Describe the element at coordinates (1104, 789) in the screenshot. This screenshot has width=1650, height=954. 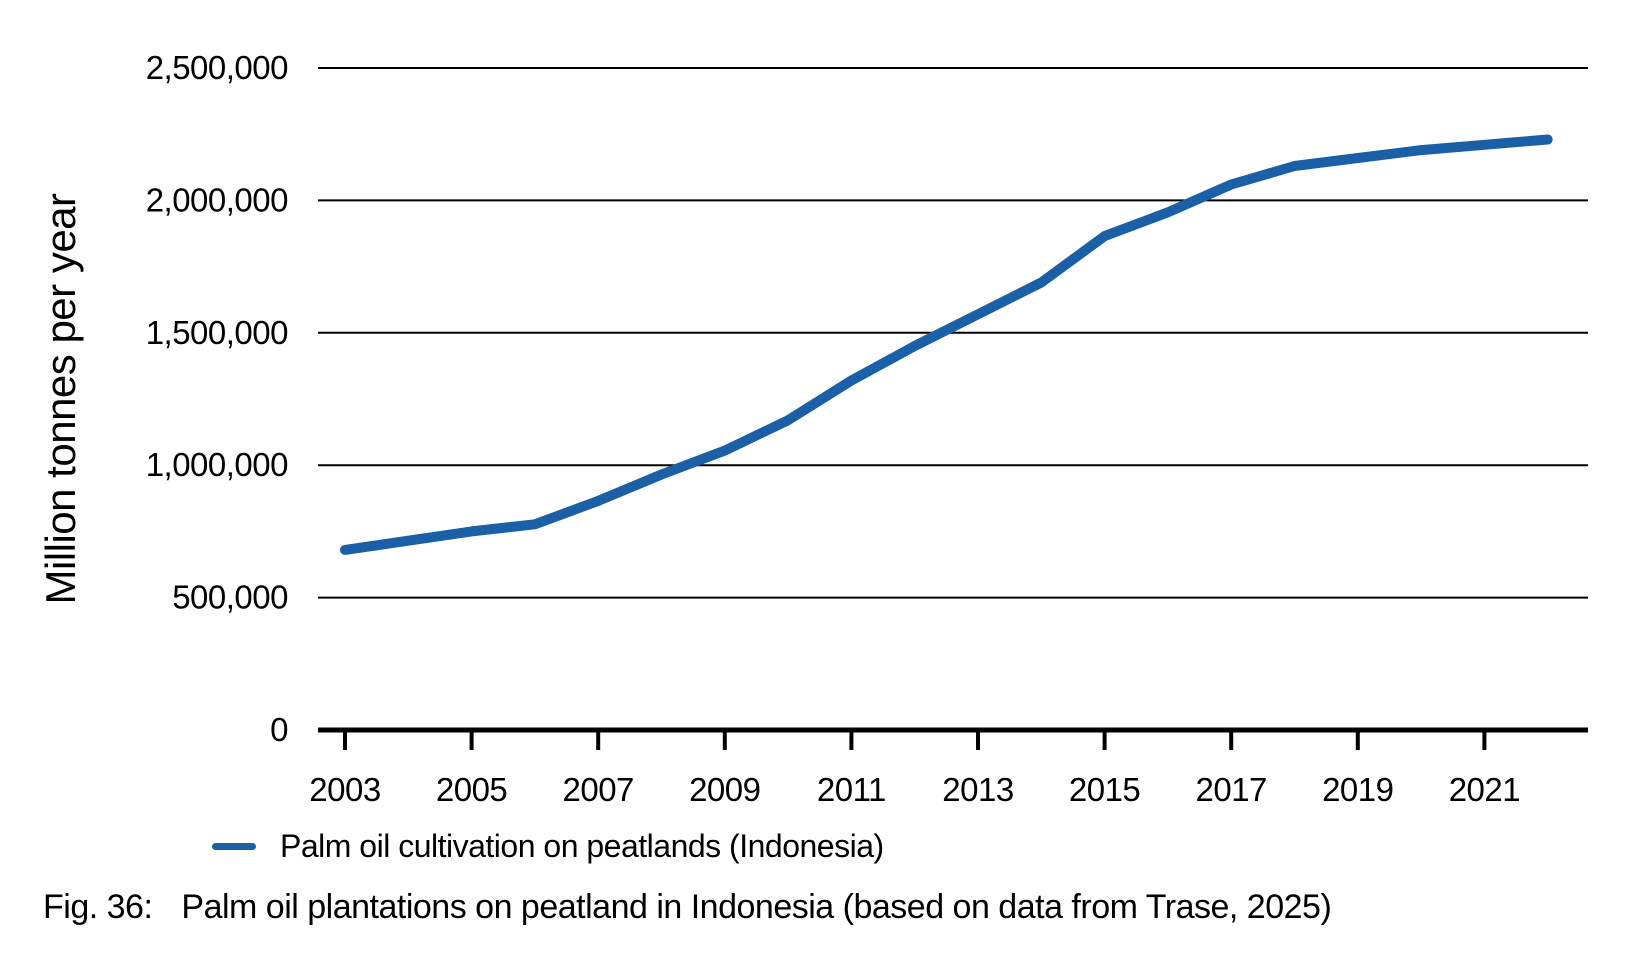
I see `x-tick-label-2015: 2015` at that location.